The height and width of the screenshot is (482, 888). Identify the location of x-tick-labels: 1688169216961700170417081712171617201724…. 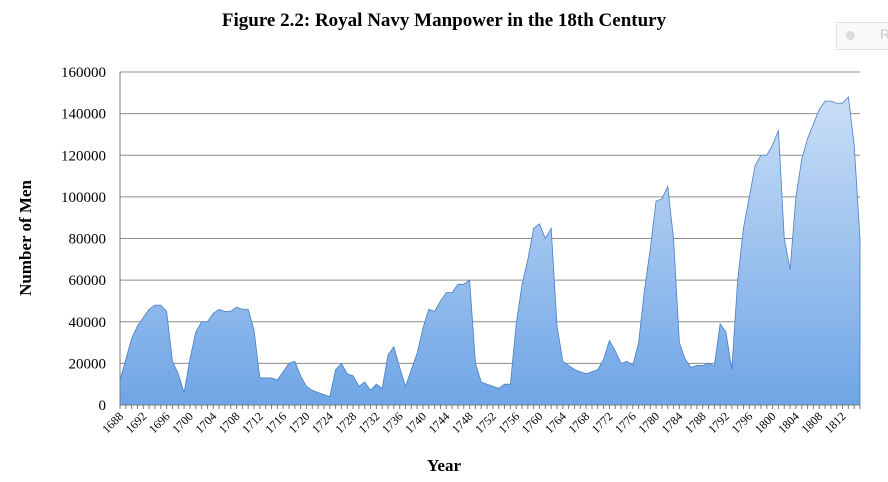
(473, 422).